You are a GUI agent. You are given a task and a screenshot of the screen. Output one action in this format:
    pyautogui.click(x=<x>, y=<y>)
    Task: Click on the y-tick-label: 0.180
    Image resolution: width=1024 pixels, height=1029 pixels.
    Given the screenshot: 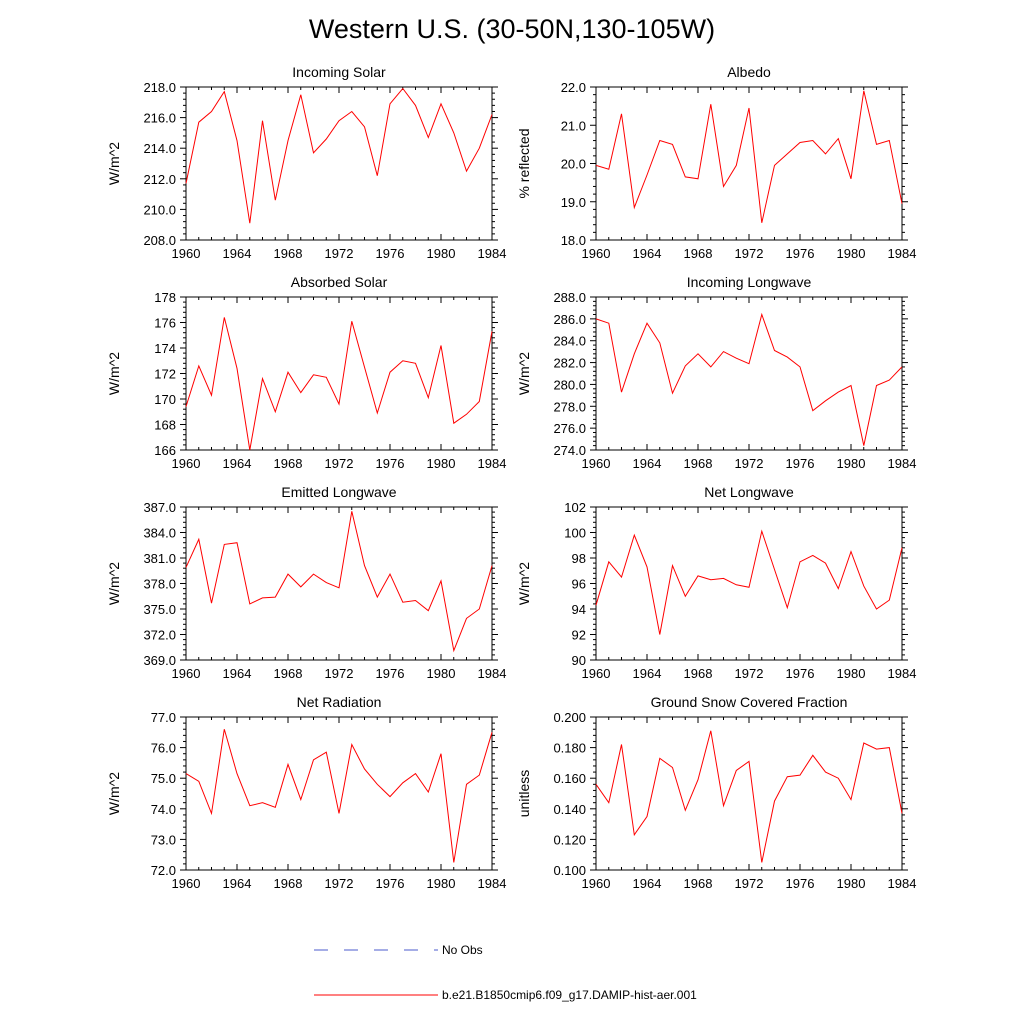 What is the action you would take?
    pyautogui.click(x=569, y=748)
    